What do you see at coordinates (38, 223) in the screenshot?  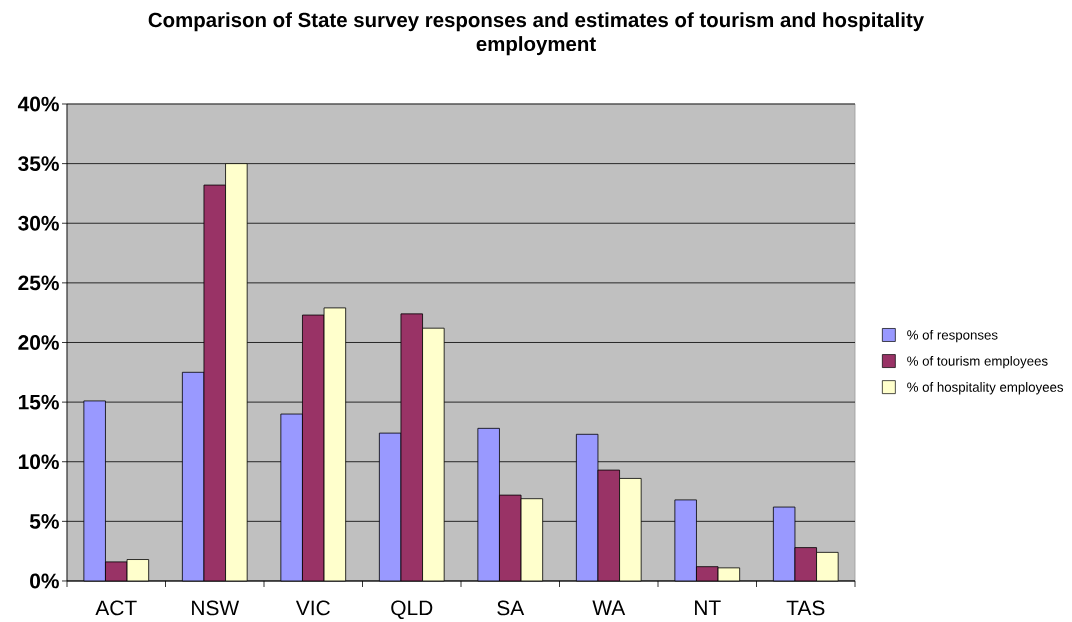 I see `y-tick-label: 30%` at bounding box center [38, 223].